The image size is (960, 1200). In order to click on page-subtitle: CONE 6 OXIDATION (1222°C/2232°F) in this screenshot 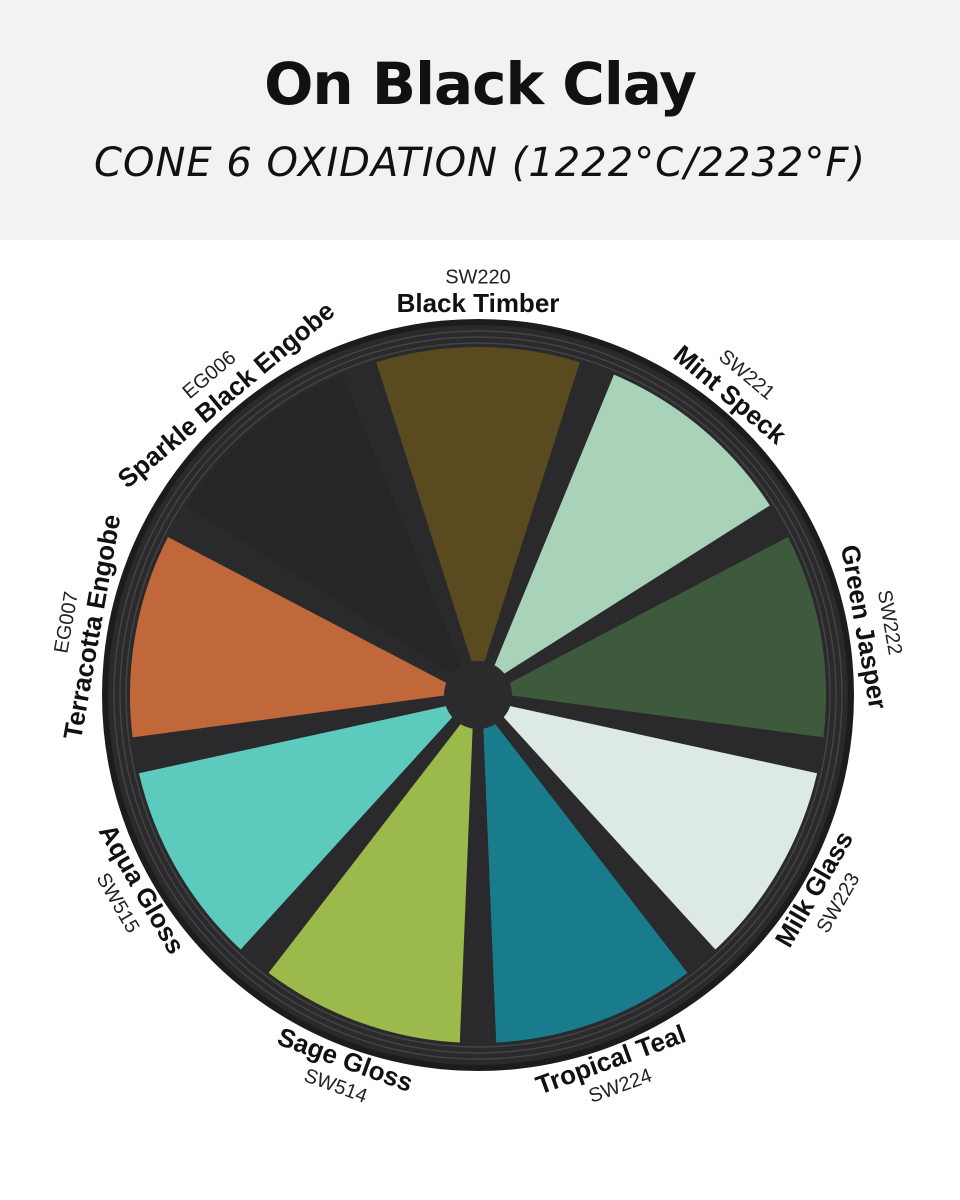, I will do `click(480, 163)`.